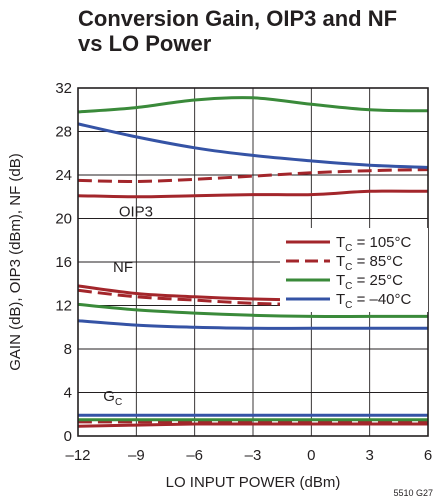 This screenshot has width=435, height=498. What do you see at coordinates (63, 175) in the screenshot?
I see `y-tick-label: 24` at bounding box center [63, 175].